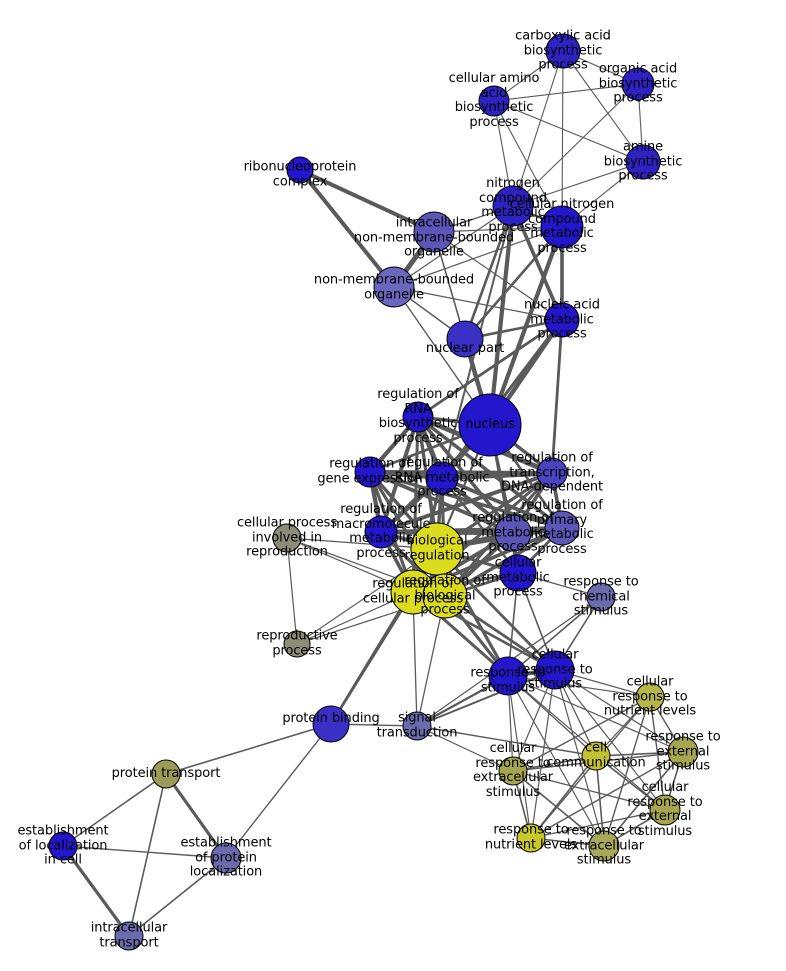  I want to click on graph-node-nucleus, so click(490, 425).